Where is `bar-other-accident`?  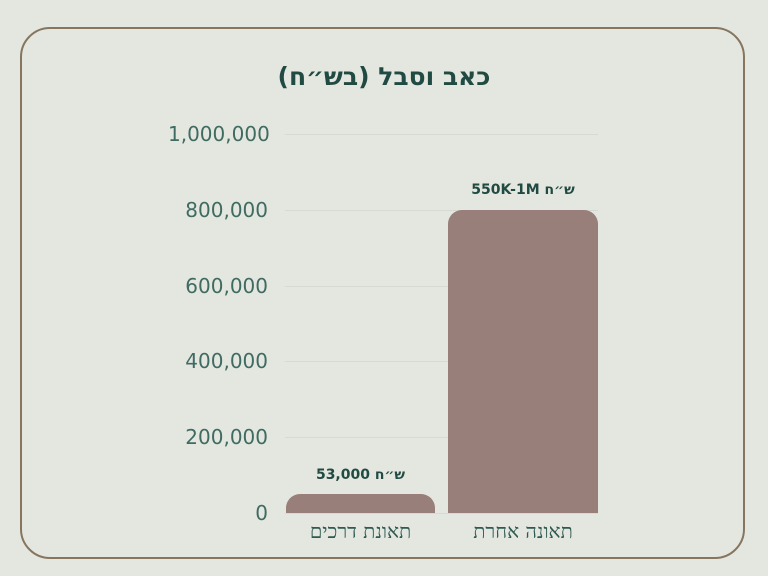
bar-other-accident is located at coordinates (523, 361).